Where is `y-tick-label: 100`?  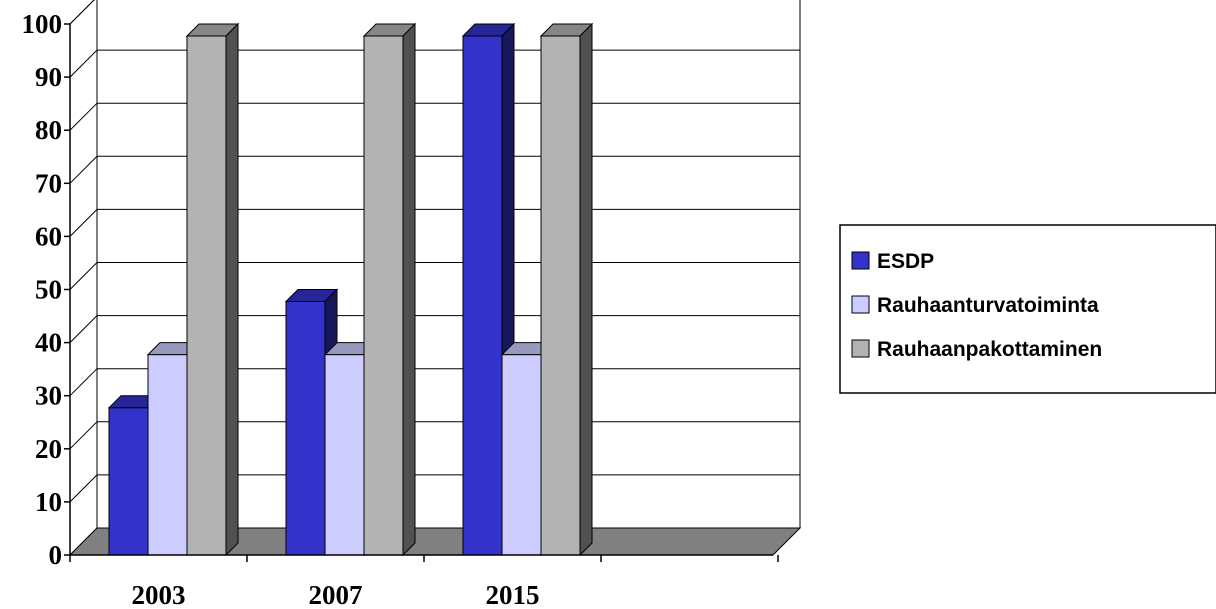 y-tick-label: 100 is located at coordinates (42, 24).